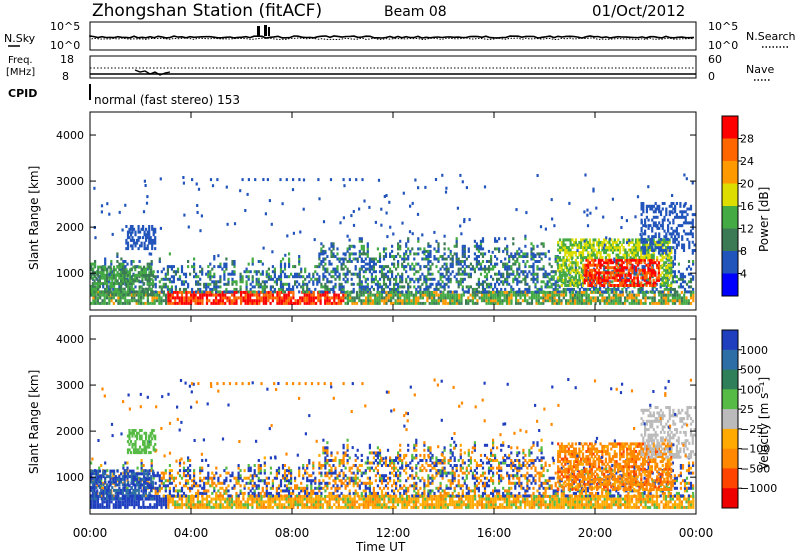  What do you see at coordinates (65, 45) in the screenshot?
I see `nsky-tick-bottom: 10^0` at bounding box center [65, 45].